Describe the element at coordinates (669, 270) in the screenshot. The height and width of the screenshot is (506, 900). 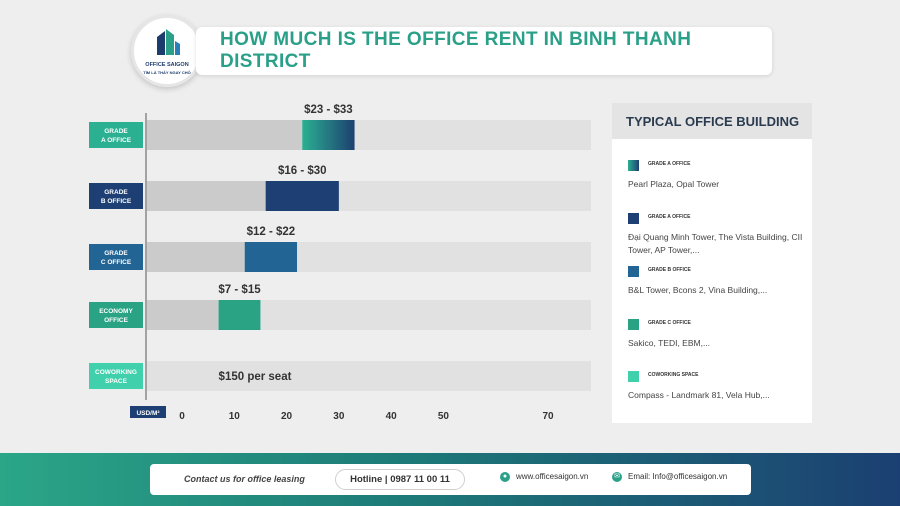
I see `legend-label: GRADE B OFFICE` at that location.